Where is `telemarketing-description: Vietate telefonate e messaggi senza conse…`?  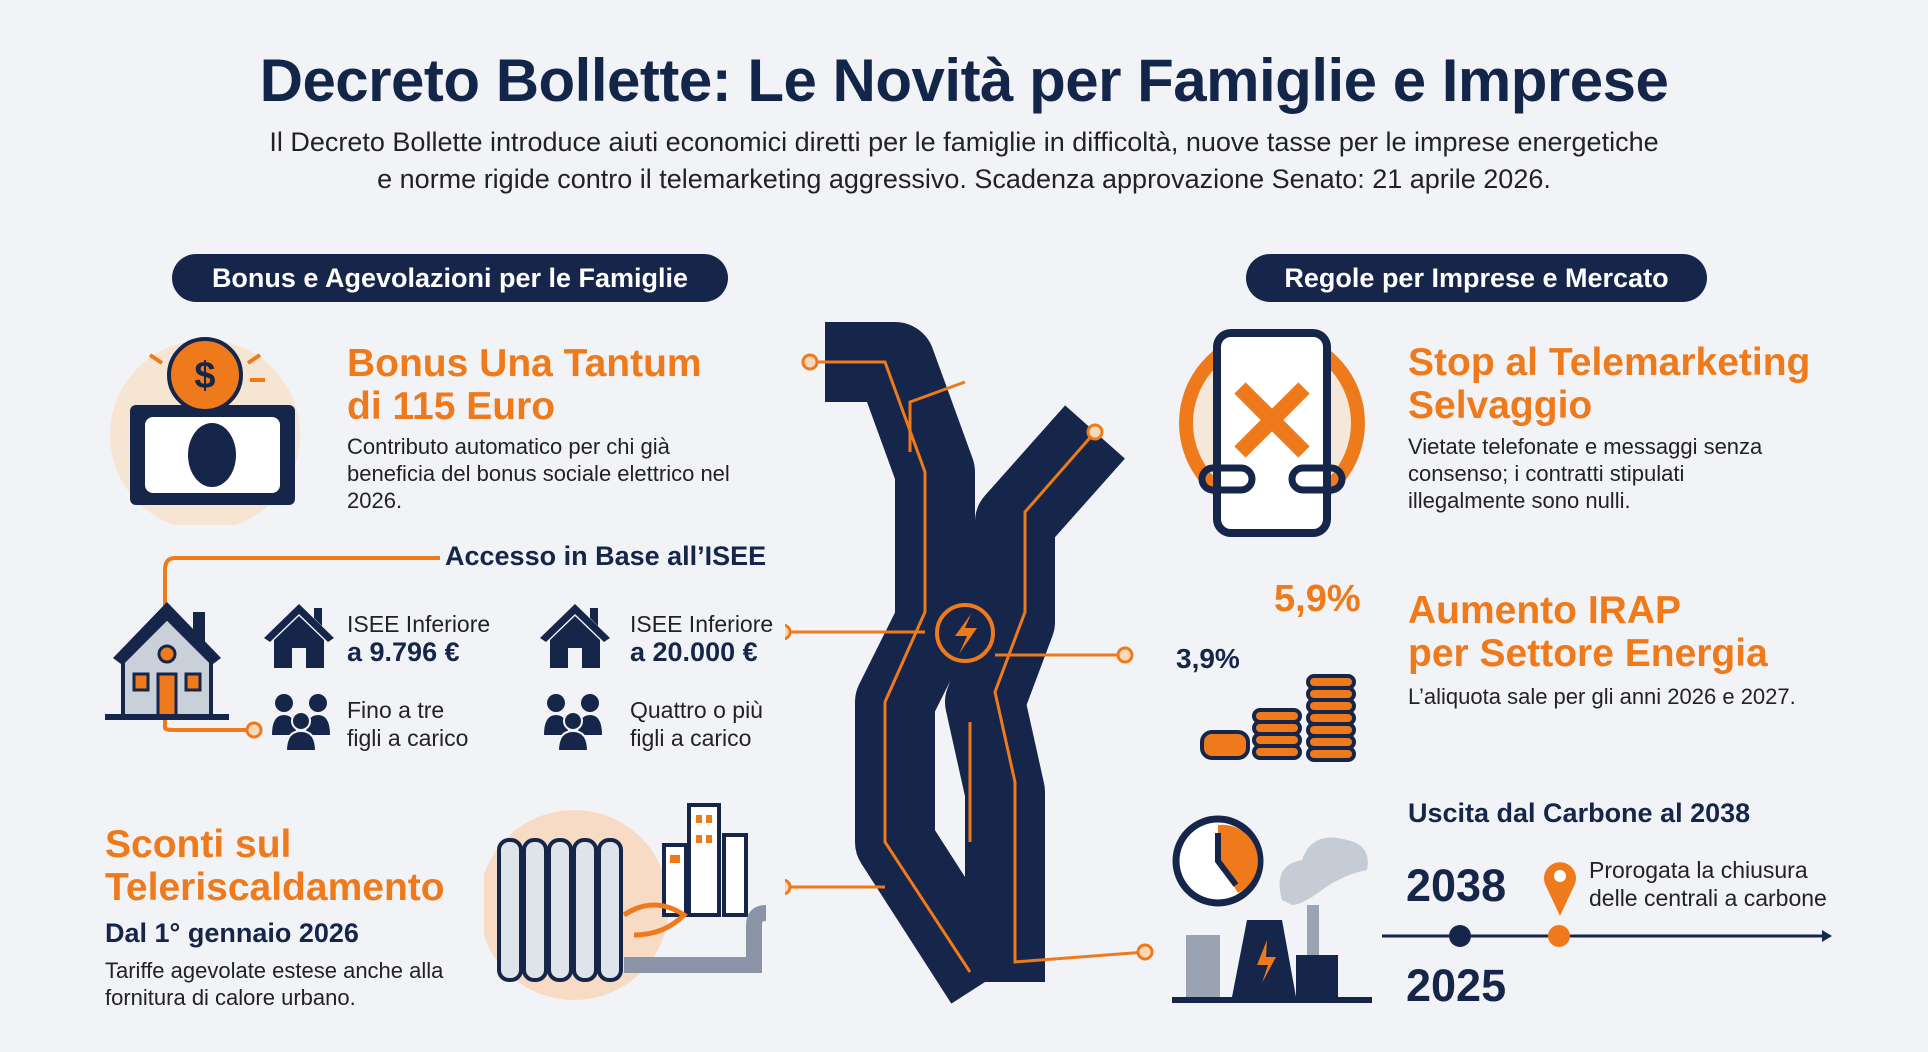 telemarketing-description: Vietate telefonate e messaggi senza conse… is located at coordinates (1585, 473).